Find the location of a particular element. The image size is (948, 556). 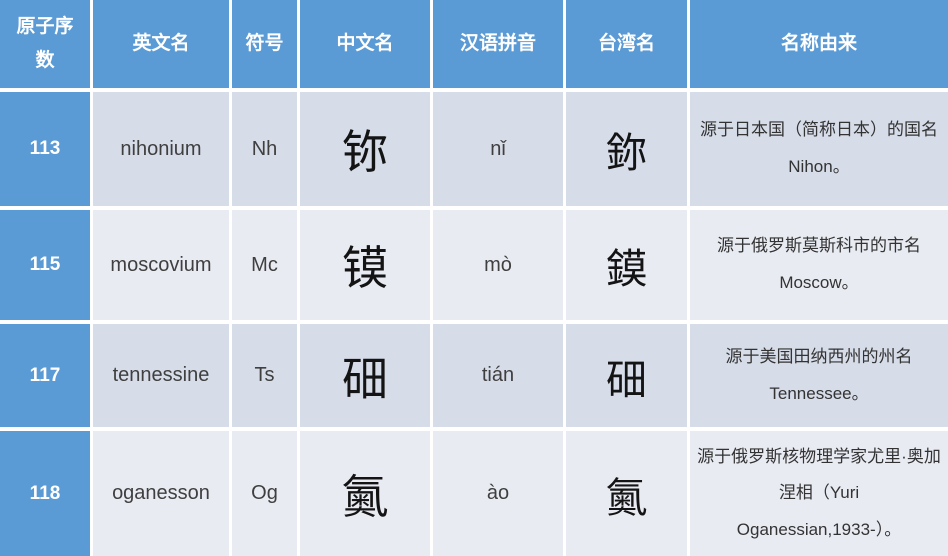

cell-symbol: Og is located at coordinates (264, 493).